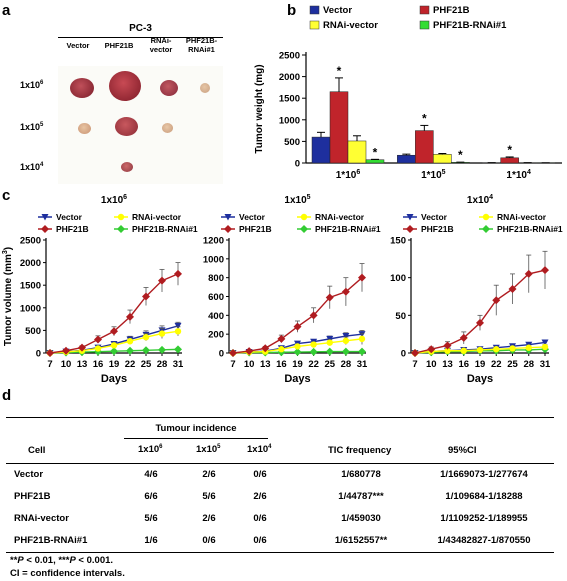 Image resolution: width=567 pixels, height=581 pixels. I want to click on cell-tic: 1/44787***, so click(361, 496).